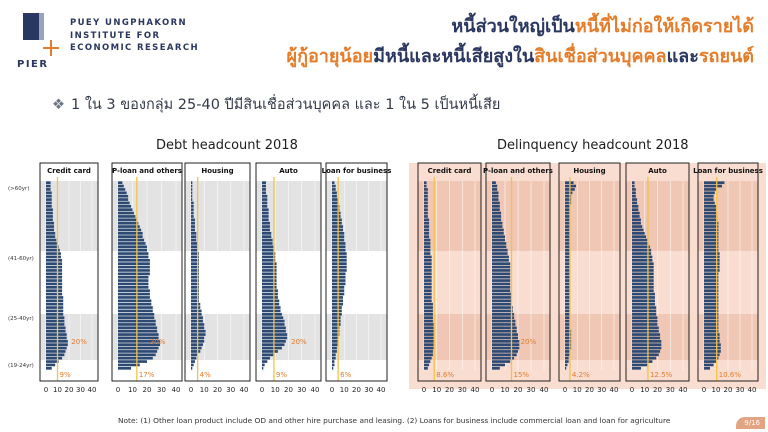 The width and height of the screenshot is (768, 432). Describe the element at coordinates (31, 26) in the screenshot. I see `logo-bar-dark` at that location.